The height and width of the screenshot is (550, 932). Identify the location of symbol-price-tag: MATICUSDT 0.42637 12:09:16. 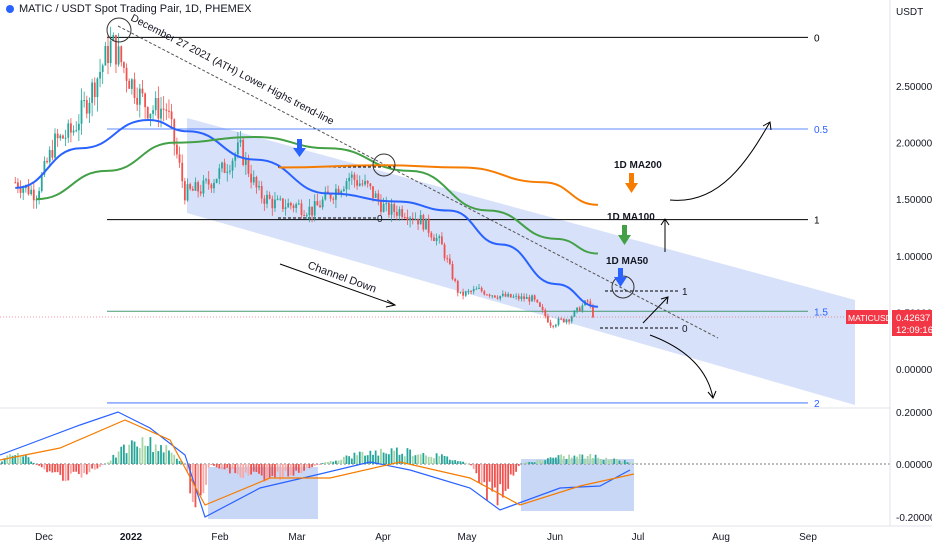
(889, 323).